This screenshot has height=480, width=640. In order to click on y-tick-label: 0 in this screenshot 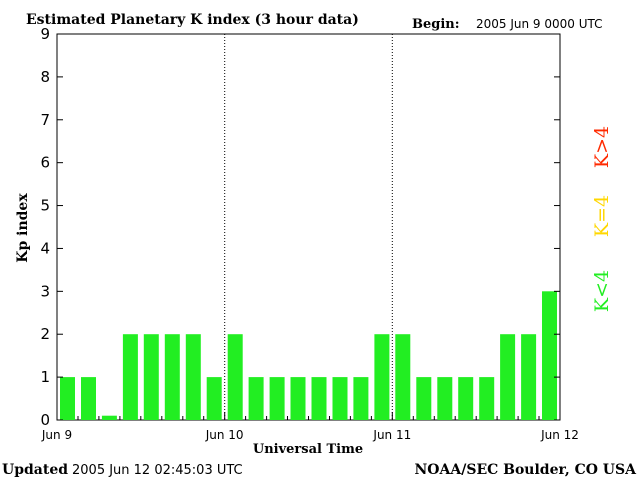, I will do `click(45, 420)`.